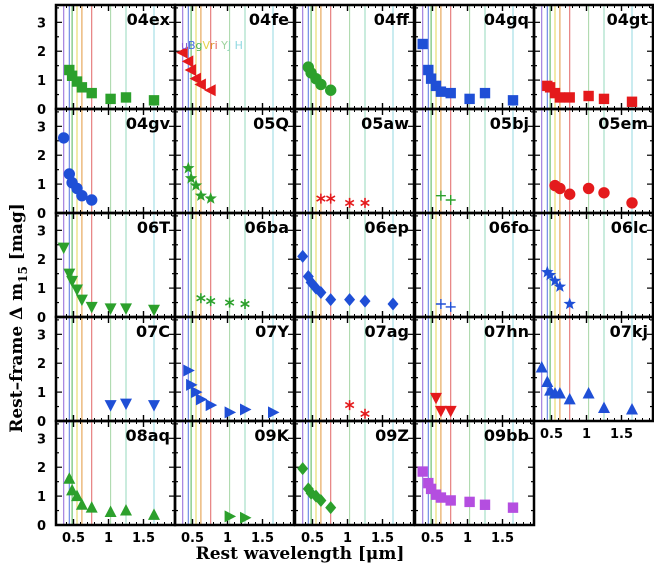 The height and width of the screenshot is (571, 654). Describe the element at coordinates (107, 60) in the screenshot. I see `panel-04ex: 04ex 0 1 2 3` at that location.